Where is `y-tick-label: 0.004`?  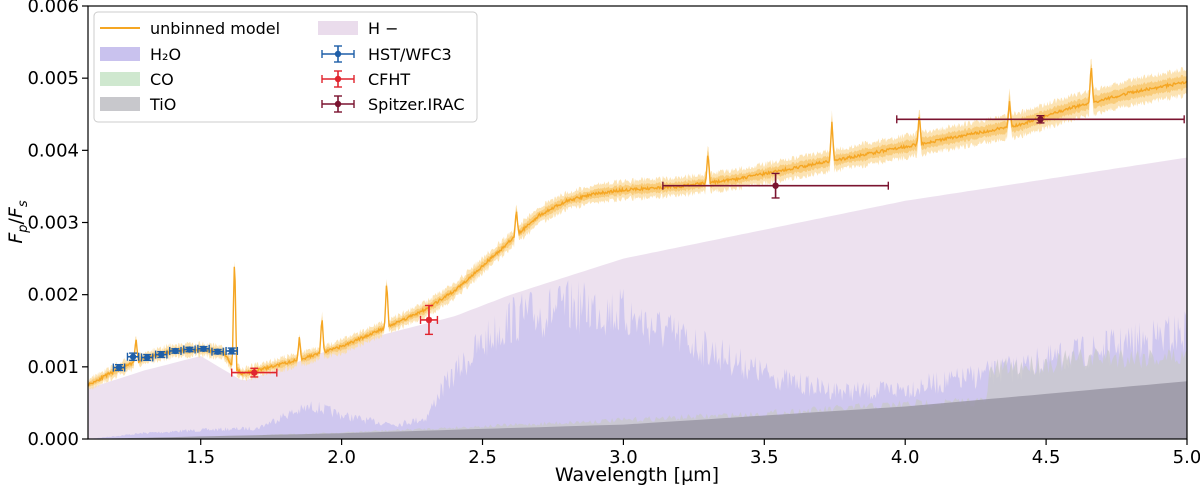
y-tick-label: 0.004 is located at coordinates (53, 150).